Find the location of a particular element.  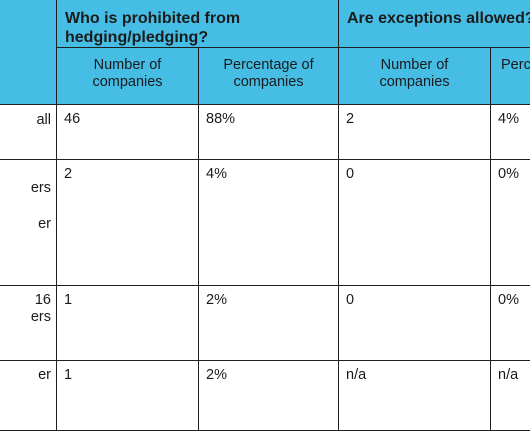

table-cell: 88% is located at coordinates (268, 132).